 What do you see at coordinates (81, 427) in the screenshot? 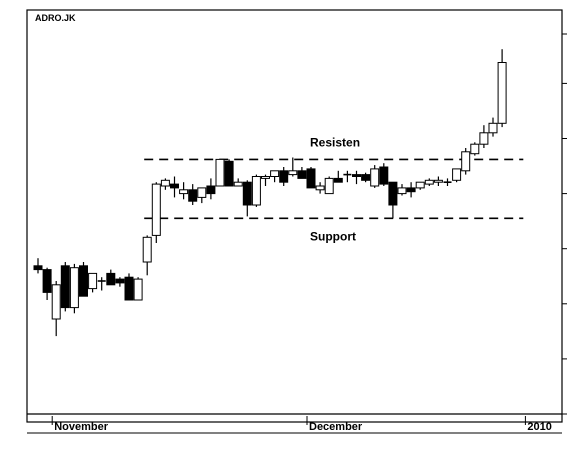
I see `x-tick-label: November` at bounding box center [81, 427].